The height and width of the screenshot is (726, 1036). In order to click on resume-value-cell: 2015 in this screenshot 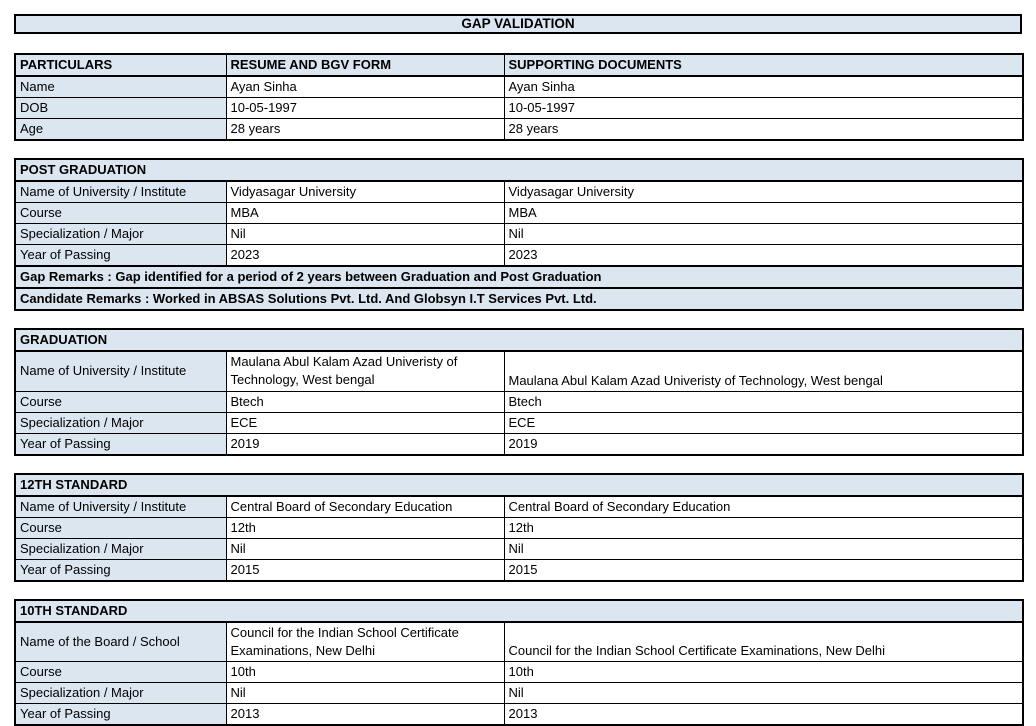, I will do `click(365, 570)`.